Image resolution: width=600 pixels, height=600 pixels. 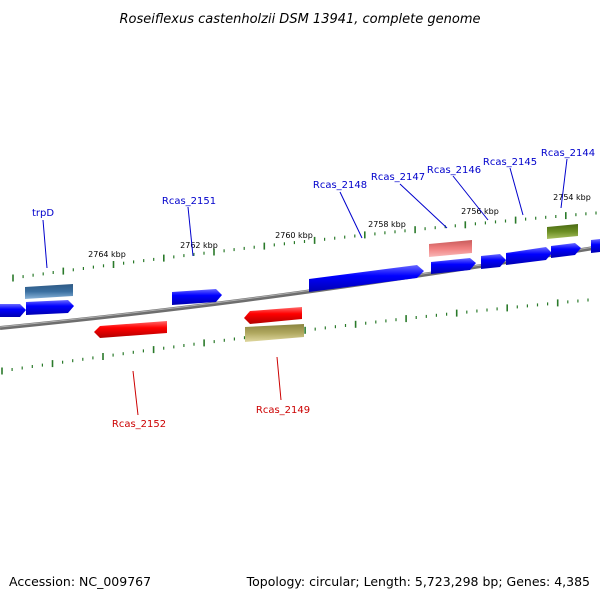 I want to click on scale-ticks-lower, so click(x=295, y=336).